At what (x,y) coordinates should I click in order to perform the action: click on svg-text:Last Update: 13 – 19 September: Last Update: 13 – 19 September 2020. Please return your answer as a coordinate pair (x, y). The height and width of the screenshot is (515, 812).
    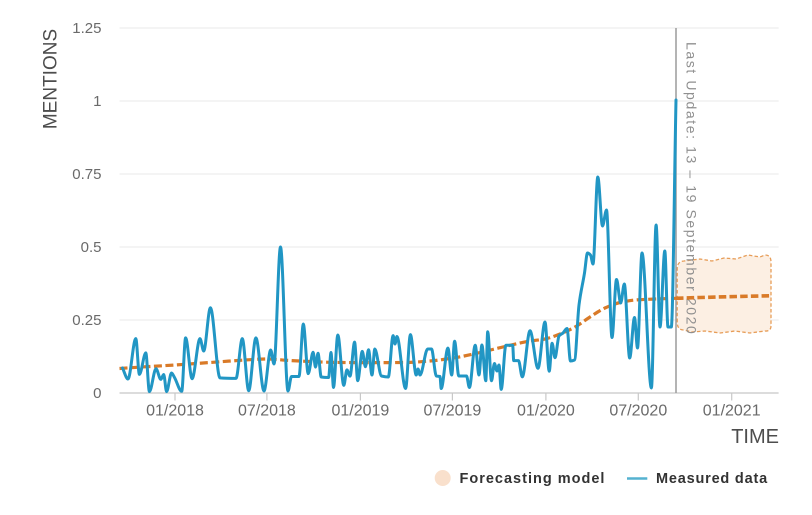
    Looking at the image, I should click on (692, 188).